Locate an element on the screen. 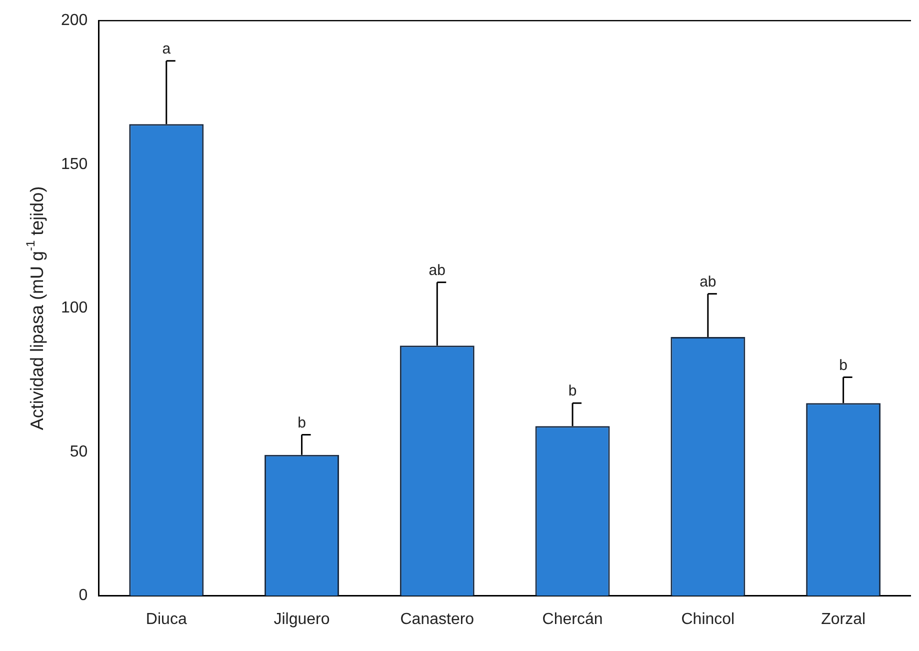  y-tick-label: 150 is located at coordinates (74, 164).